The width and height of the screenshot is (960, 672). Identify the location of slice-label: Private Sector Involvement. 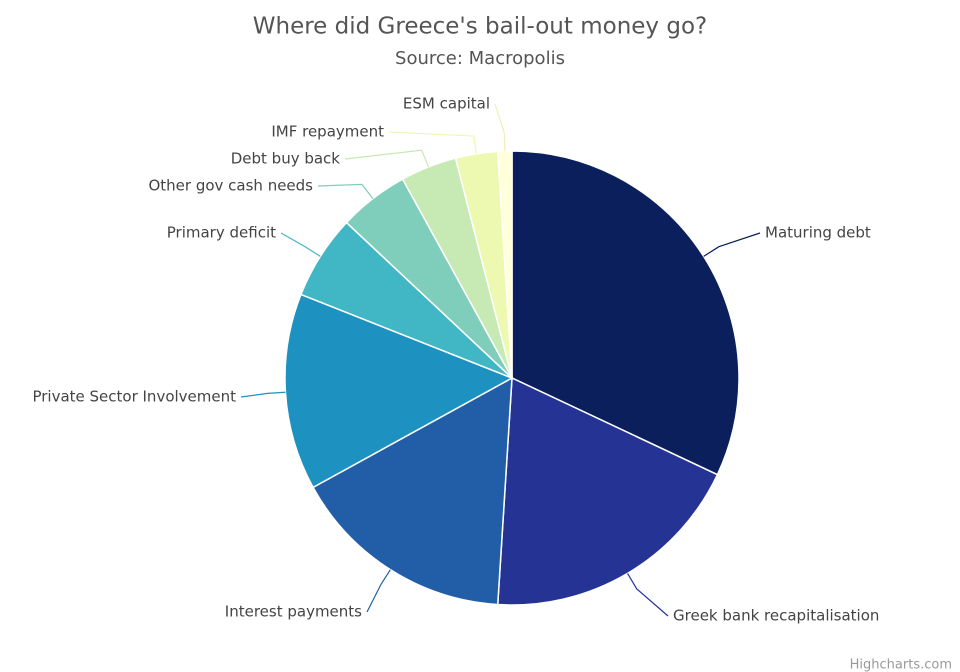
(134, 397).